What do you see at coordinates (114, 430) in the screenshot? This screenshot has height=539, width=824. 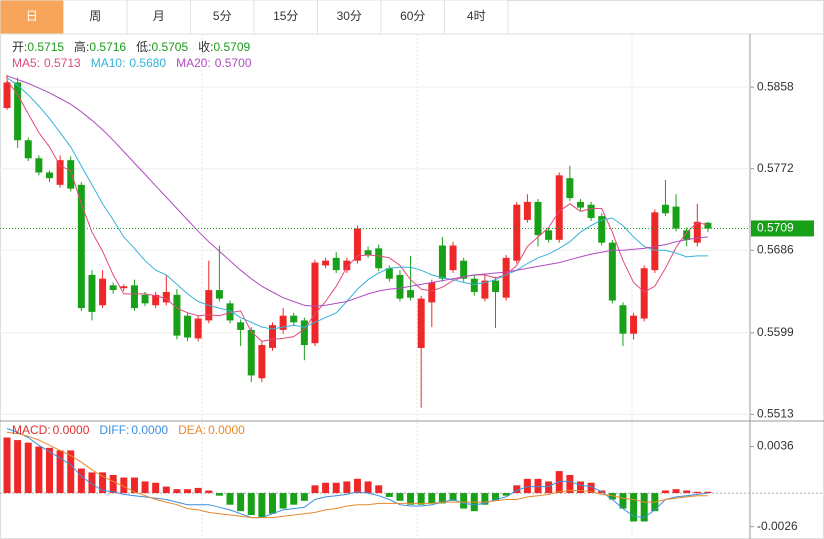 I see `macd-legend-name: DIFF:` at bounding box center [114, 430].